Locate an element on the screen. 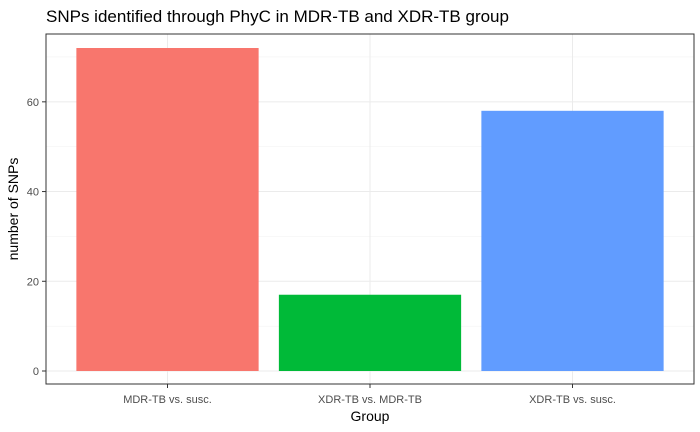 This screenshot has width=700, height=432. x-tick-label: XDR-TB vs. MDR-TB is located at coordinates (370, 400).